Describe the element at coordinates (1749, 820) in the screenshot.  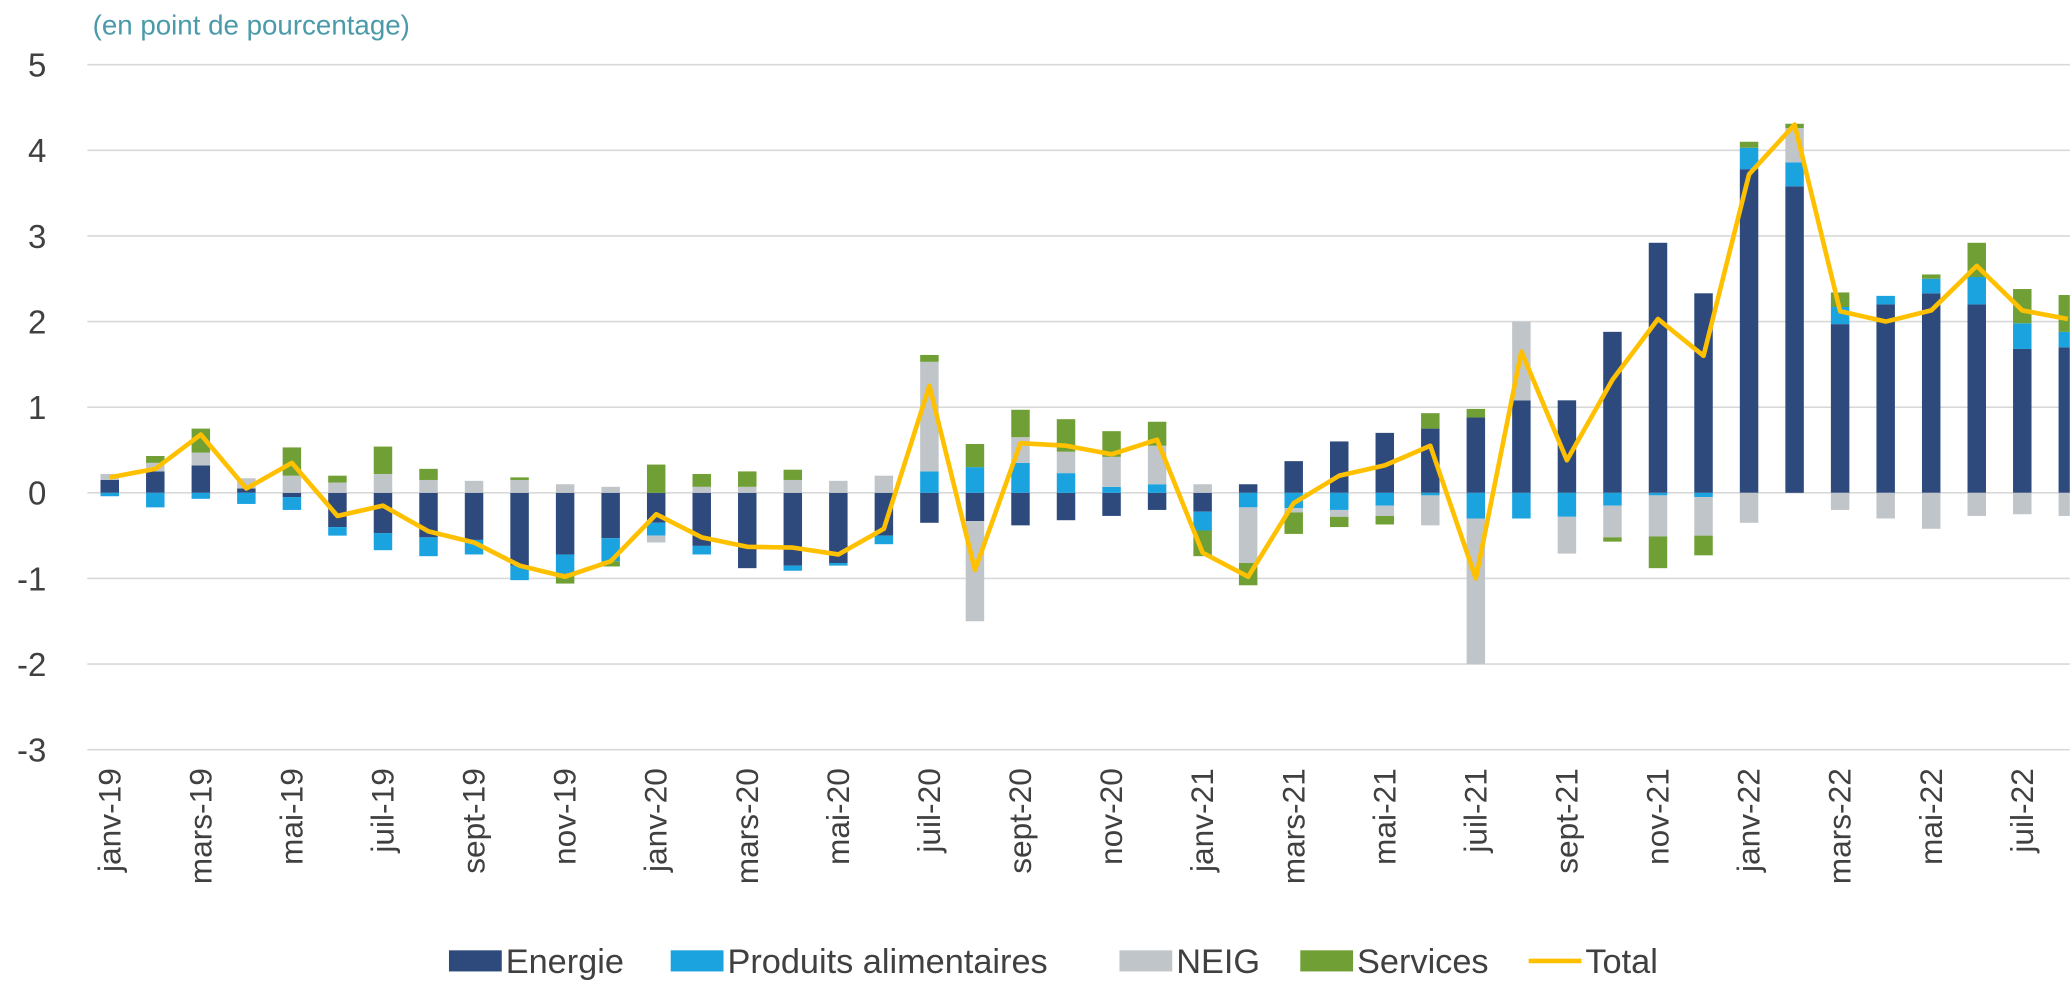
I see `x-tick-label: janv-22` at that location.